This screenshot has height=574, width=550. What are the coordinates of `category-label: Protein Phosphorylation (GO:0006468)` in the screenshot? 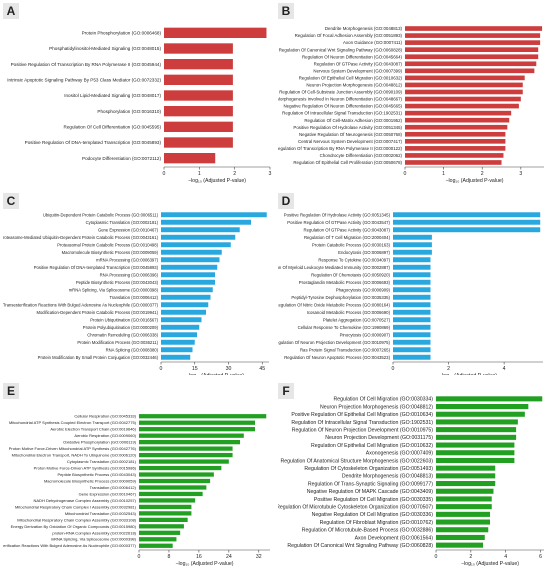 It's located at (122, 32).